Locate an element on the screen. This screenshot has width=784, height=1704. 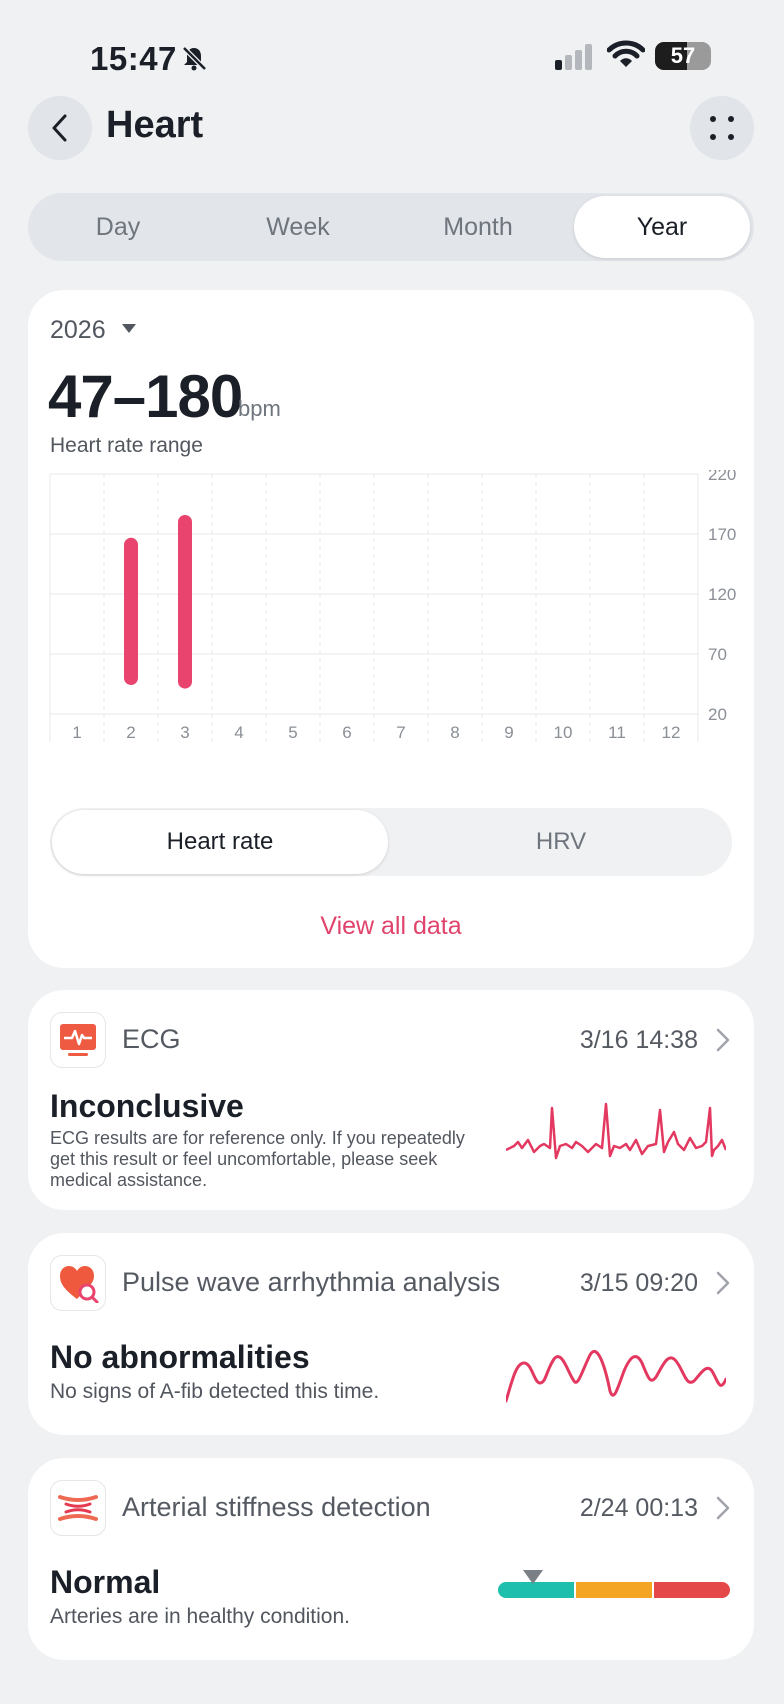
pulse-wave-description: No signs of A-fib detected this time. is located at coordinates (215, 1391).